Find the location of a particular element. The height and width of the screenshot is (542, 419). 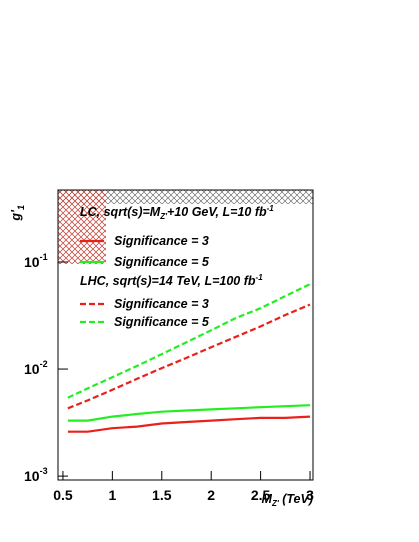

y-tick-label: 10⁻¹ is located at coordinates (36, 261).